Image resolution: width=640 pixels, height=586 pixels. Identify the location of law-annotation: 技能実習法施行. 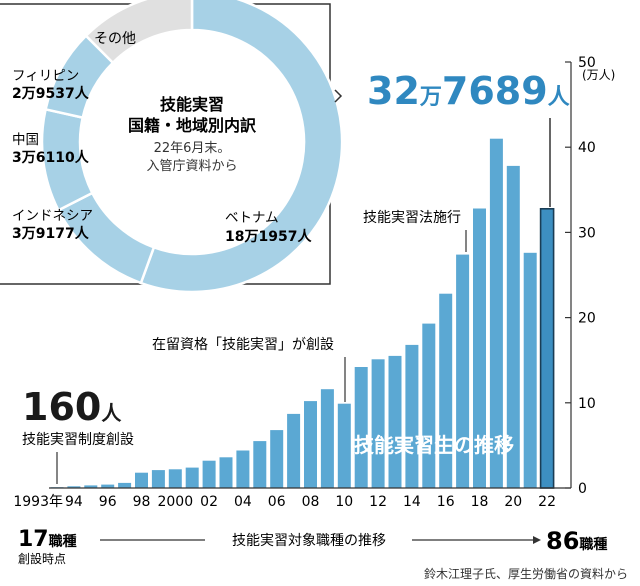
(412, 218).